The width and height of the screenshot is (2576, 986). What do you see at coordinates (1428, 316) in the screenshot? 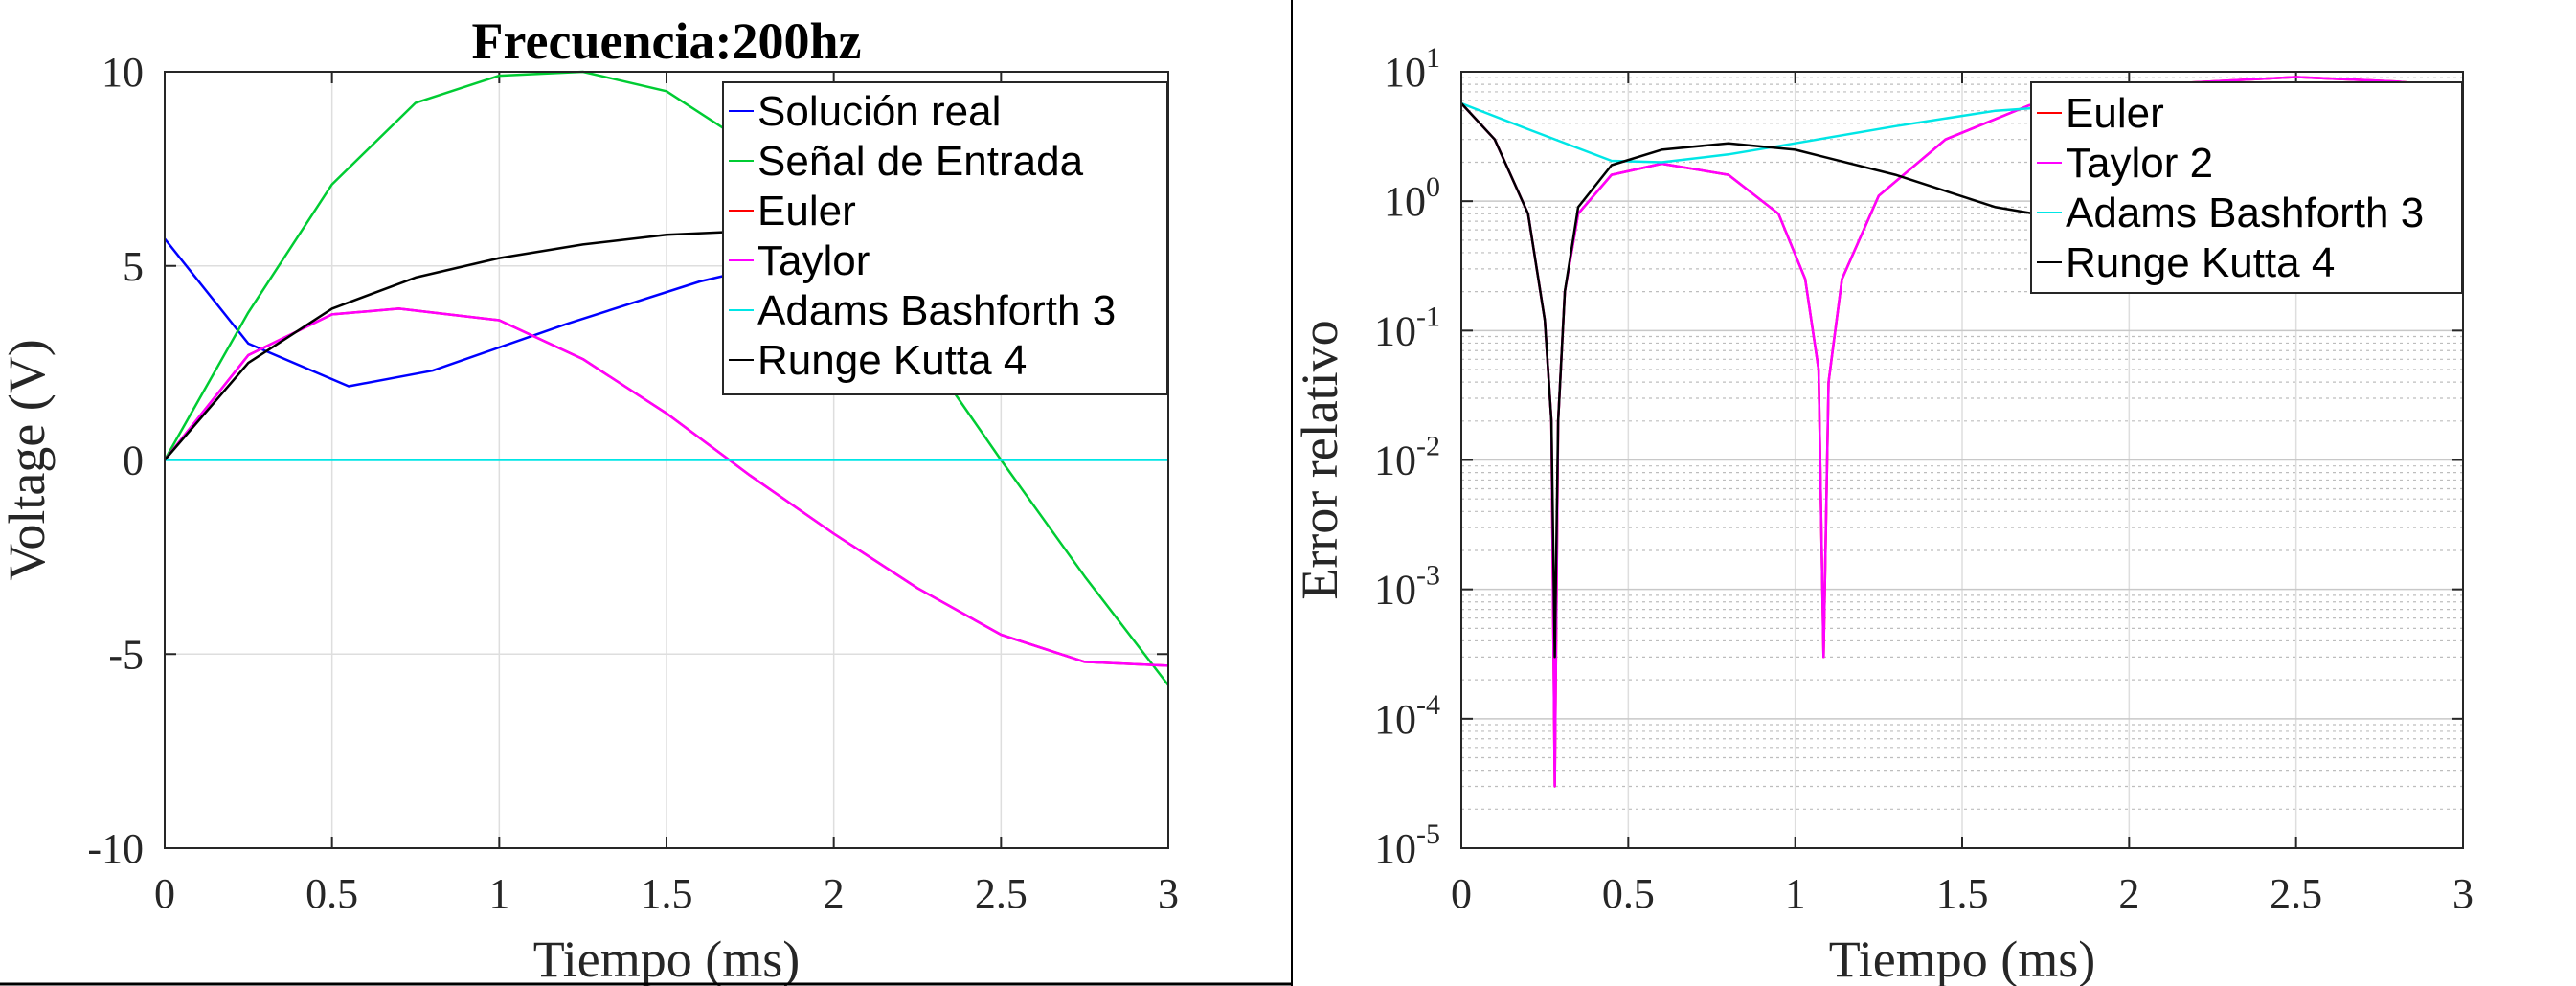
I see `y-tick-exponent: -1` at bounding box center [1428, 316].